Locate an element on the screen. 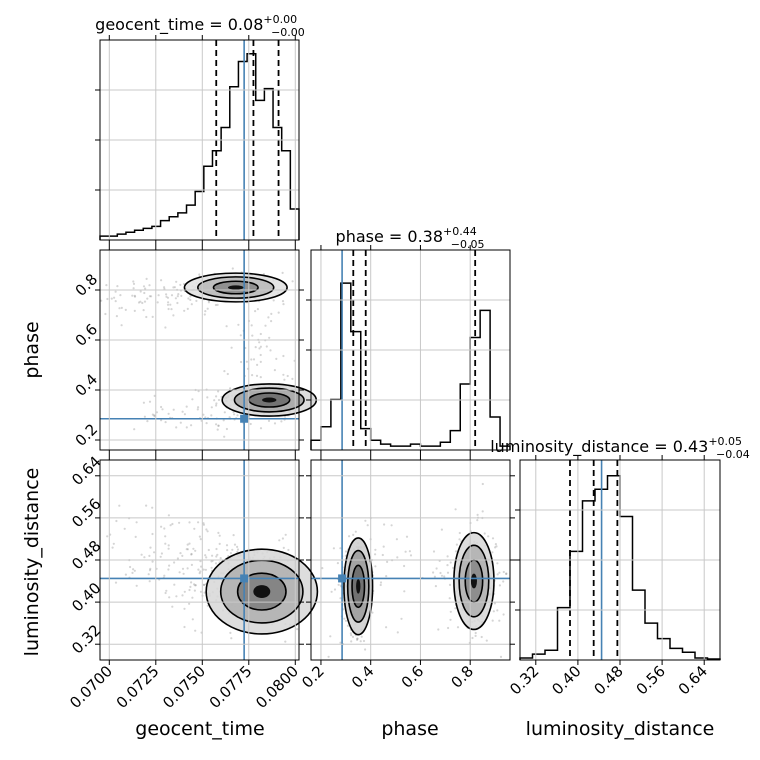  title-plus: +0.05 is located at coordinates (725, 441).